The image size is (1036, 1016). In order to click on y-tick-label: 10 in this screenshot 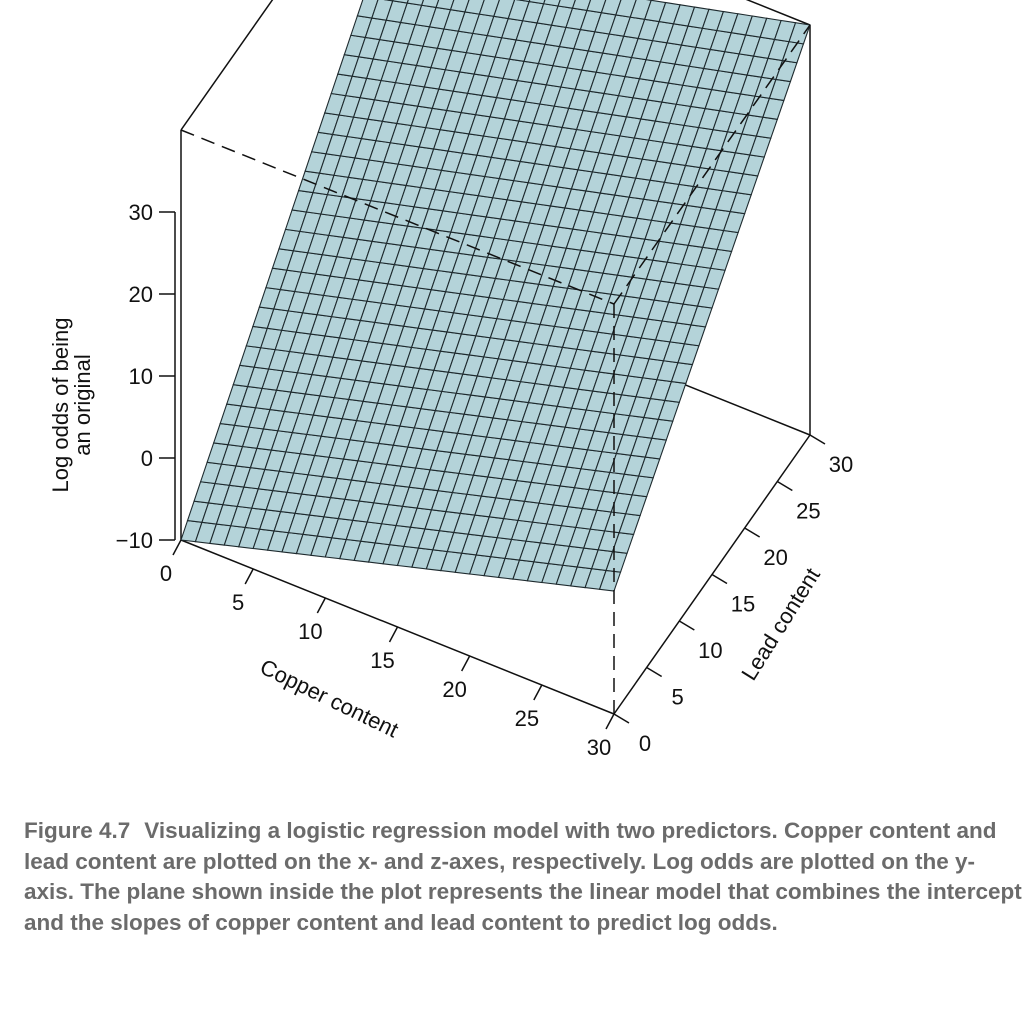, I will do `click(141, 376)`.